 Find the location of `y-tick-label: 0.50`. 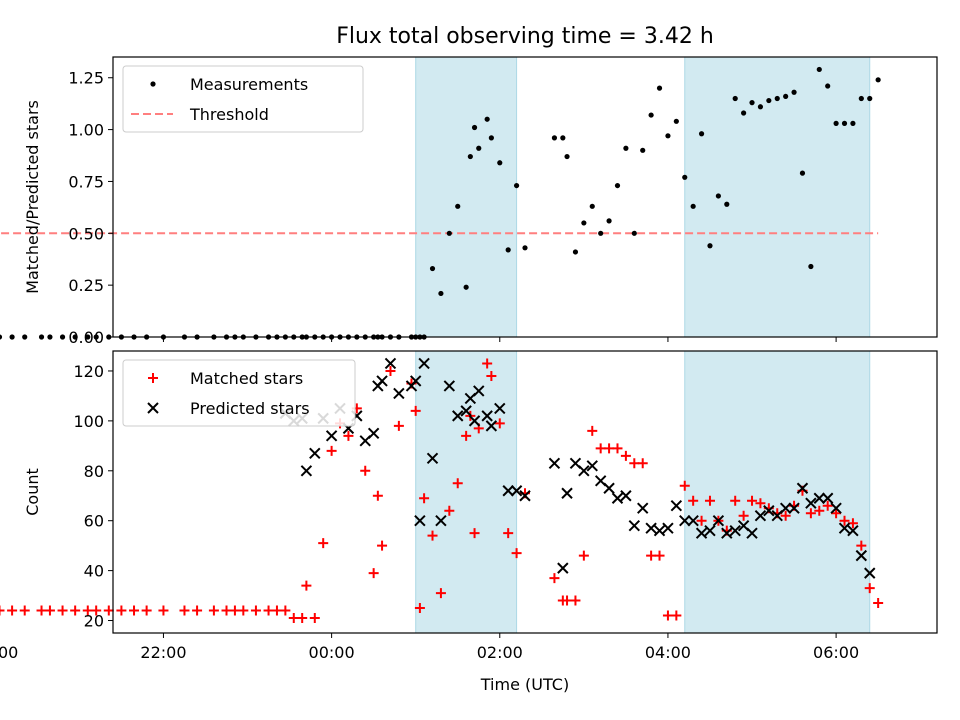

y-tick-label: 0.50 is located at coordinates (86, 233).